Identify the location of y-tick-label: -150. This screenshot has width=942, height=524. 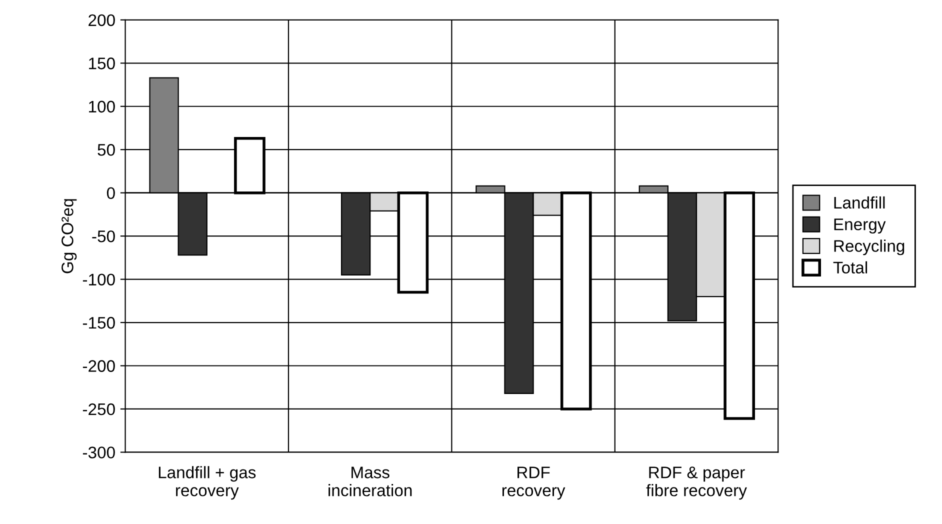
(98, 322).